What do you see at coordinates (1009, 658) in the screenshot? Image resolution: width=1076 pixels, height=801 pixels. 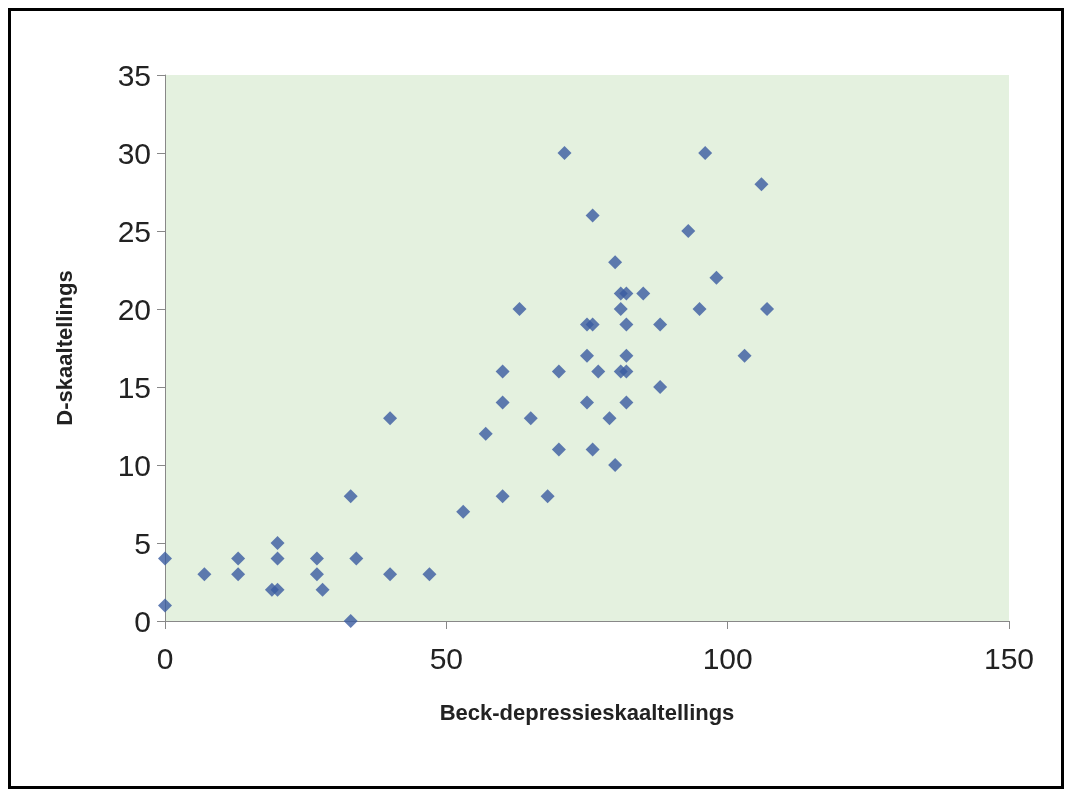 I see `x-tick-label: 150` at bounding box center [1009, 658].